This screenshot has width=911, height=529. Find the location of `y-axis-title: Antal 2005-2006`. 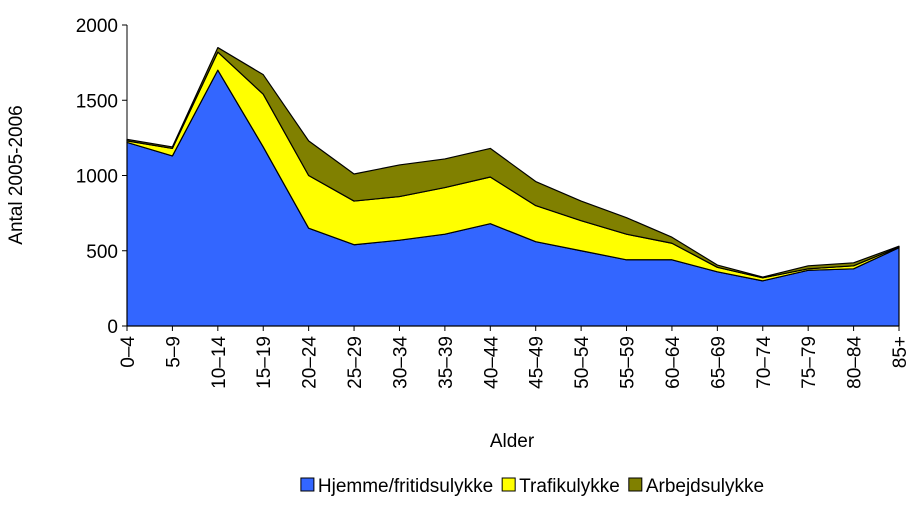

y-axis-title: Antal 2005-2006 is located at coordinates (16, 174).